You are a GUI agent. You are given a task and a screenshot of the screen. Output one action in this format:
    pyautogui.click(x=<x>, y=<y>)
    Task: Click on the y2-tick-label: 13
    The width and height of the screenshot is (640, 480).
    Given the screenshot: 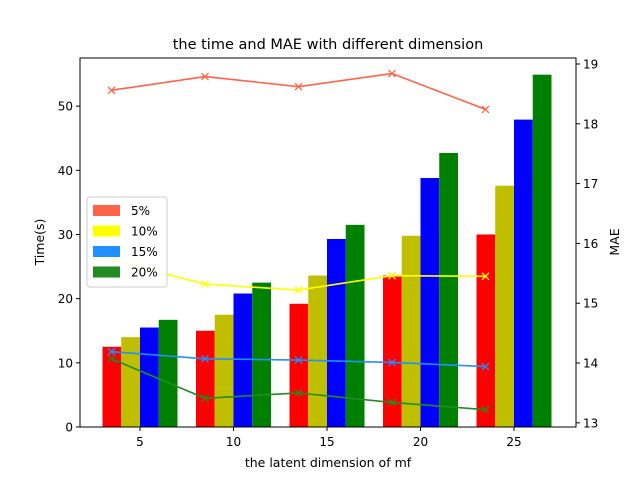 What is the action you would take?
    pyautogui.click(x=590, y=423)
    